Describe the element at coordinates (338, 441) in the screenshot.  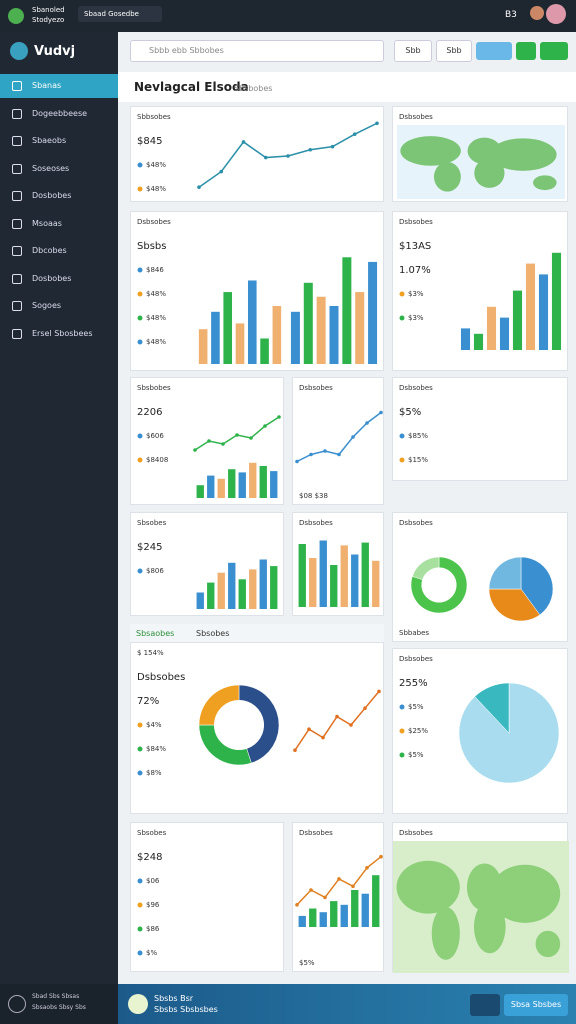
I see `card: Dsbsobes $08 $38` at that location.